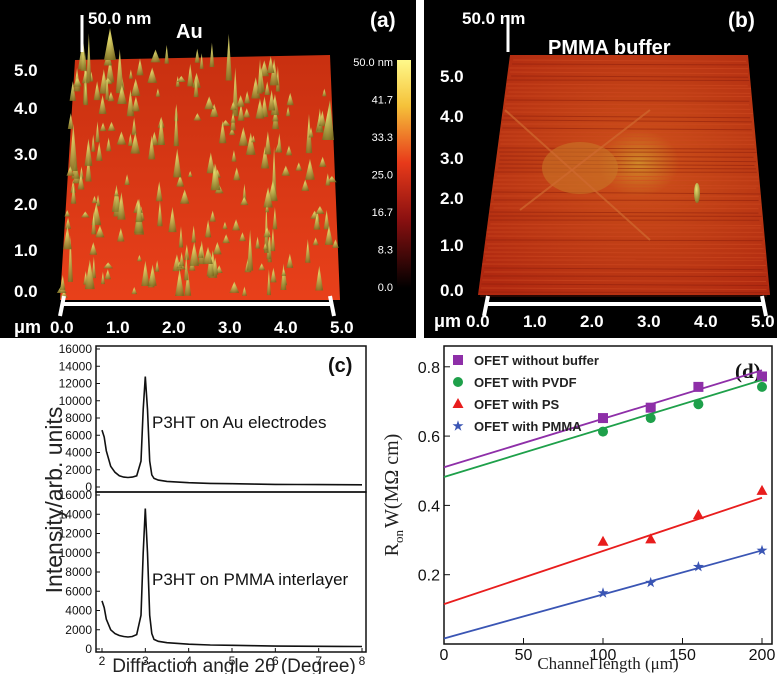 This screenshot has height=674, width=777. I want to click on legend-marker, so click(458, 382).